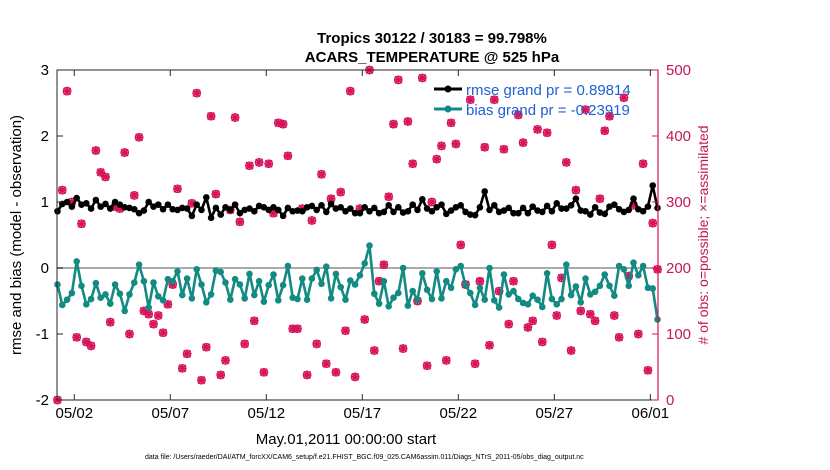 The width and height of the screenshot is (830, 470). I want to click on y-axis-label: rmse and bias (model - observation), so click(16, 235).